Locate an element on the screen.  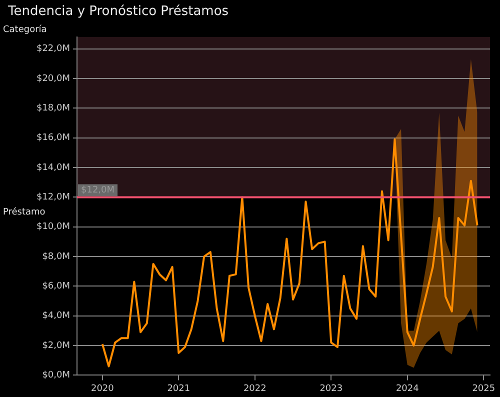
x-tick-label: 2020 is located at coordinates (102, 389).